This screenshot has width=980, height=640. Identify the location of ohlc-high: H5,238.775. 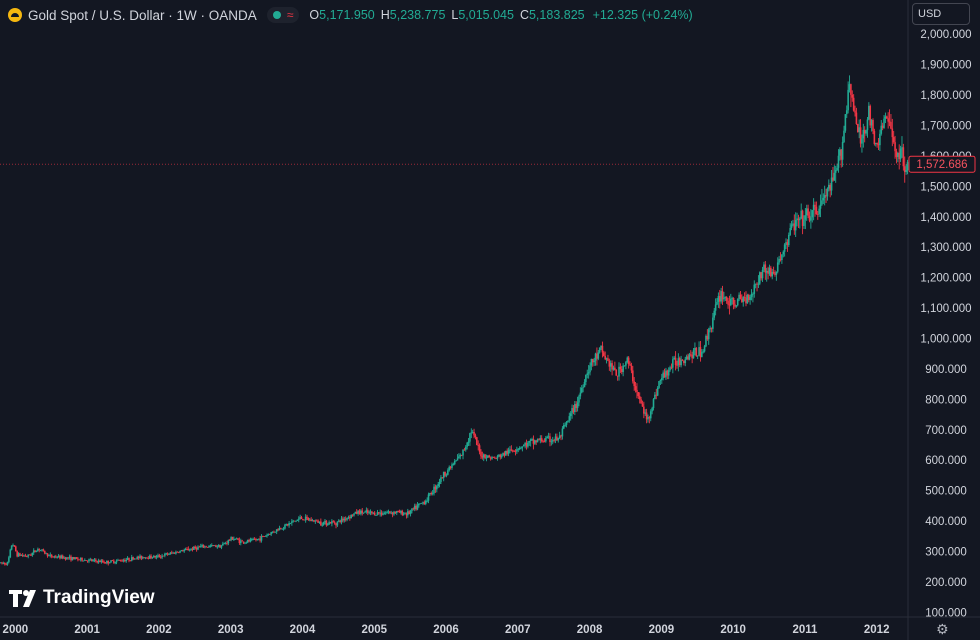
(413, 15).